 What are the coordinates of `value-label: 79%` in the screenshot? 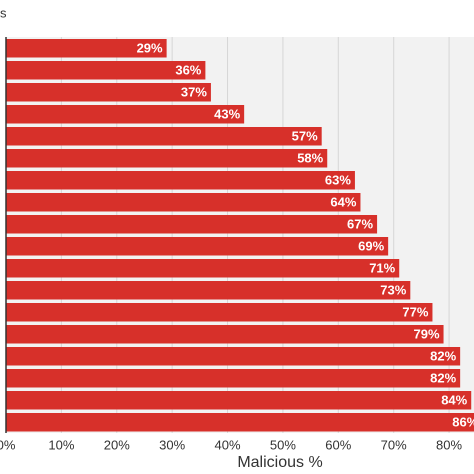 It's located at (427, 334).